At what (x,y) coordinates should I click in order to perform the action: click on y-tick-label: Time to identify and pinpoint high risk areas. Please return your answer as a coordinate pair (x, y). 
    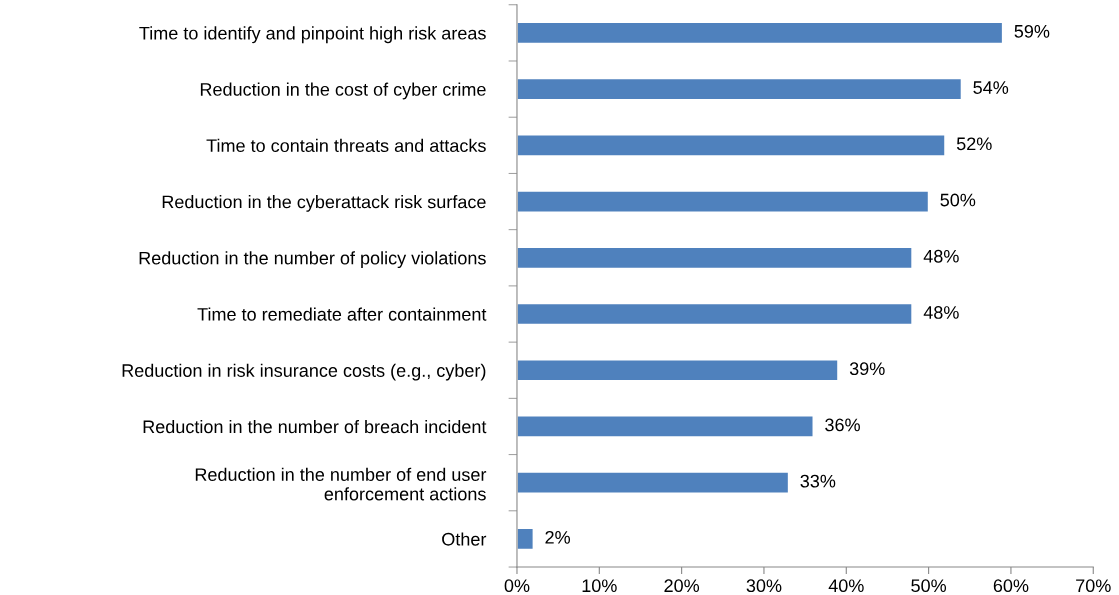
    Looking at the image, I should click on (312, 35).